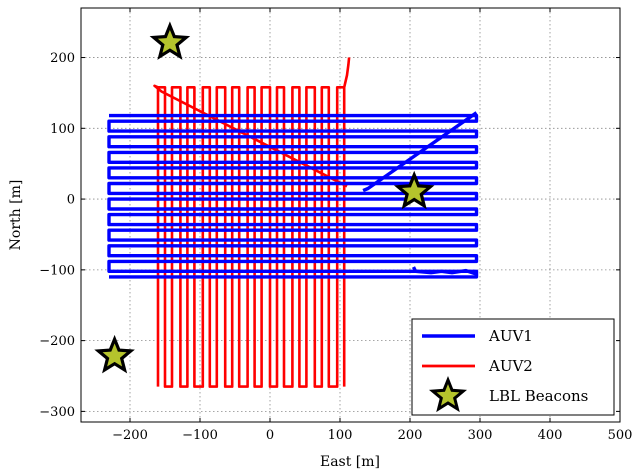  I want to click on x-axis-label: East [m], so click(350, 462).